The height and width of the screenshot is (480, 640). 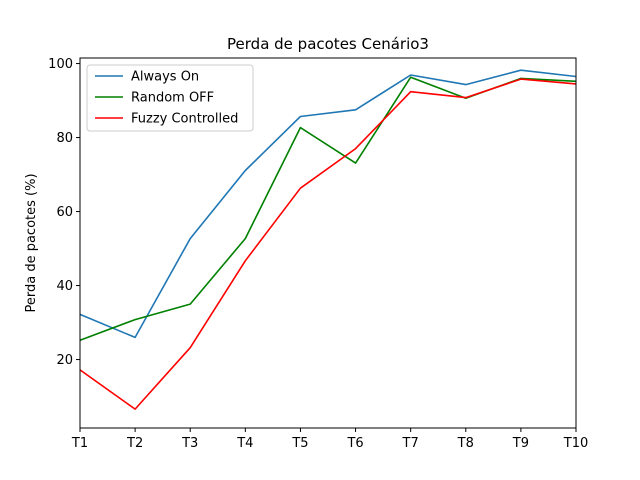 What do you see at coordinates (244, 443) in the screenshot?
I see `x-tick-label: T4` at bounding box center [244, 443].